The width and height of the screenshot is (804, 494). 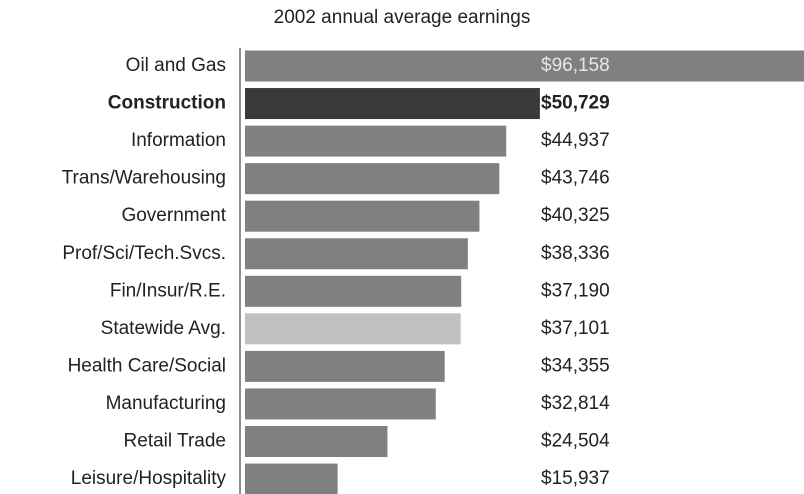 I want to click on category-label: Information, so click(x=178, y=140).